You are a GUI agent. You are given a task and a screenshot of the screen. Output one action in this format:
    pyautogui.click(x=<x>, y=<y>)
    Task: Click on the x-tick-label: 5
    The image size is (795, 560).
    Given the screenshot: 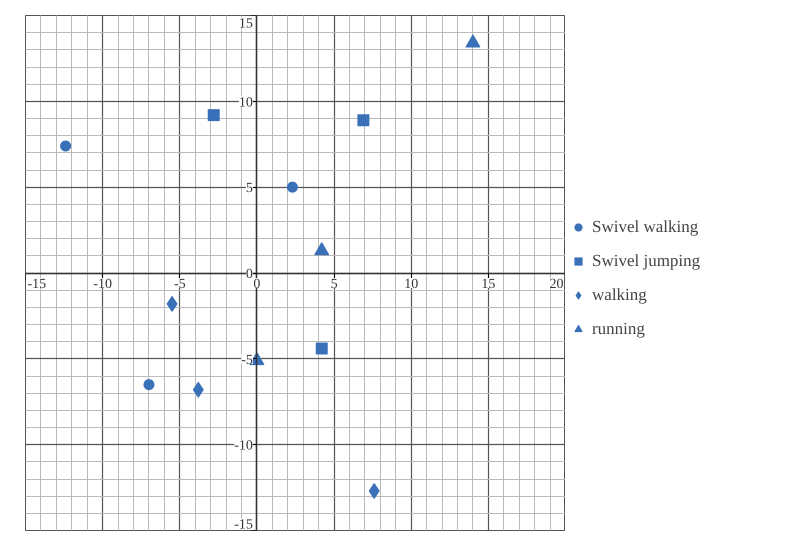 What is the action you would take?
    pyautogui.click(x=334, y=284)
    